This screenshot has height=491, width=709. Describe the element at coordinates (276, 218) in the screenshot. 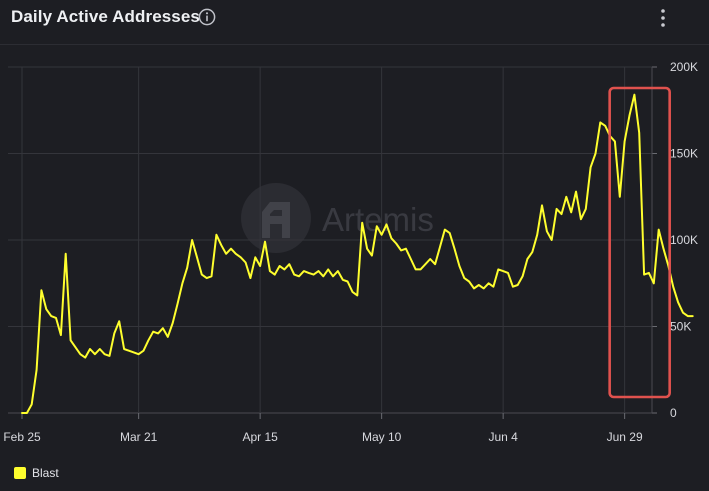

I see `artemis-logo-icon` at that location.